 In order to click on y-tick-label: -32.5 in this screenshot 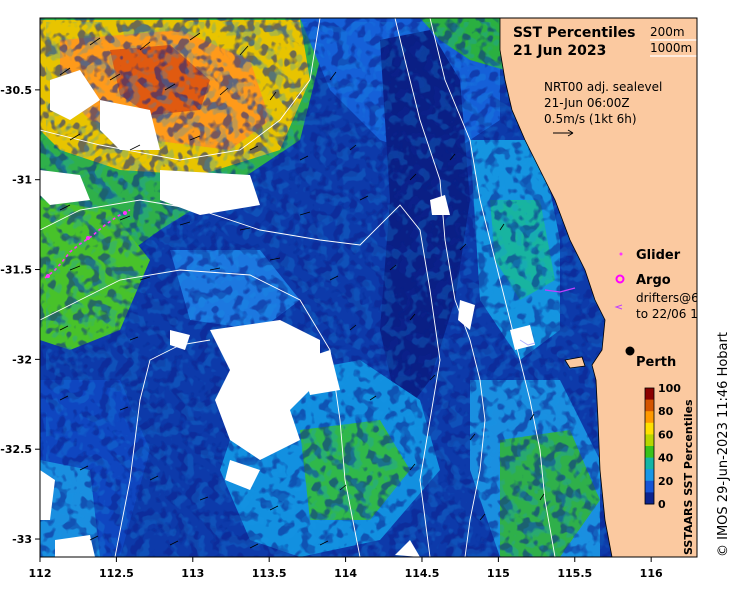, I will do `click(16, 449)`.